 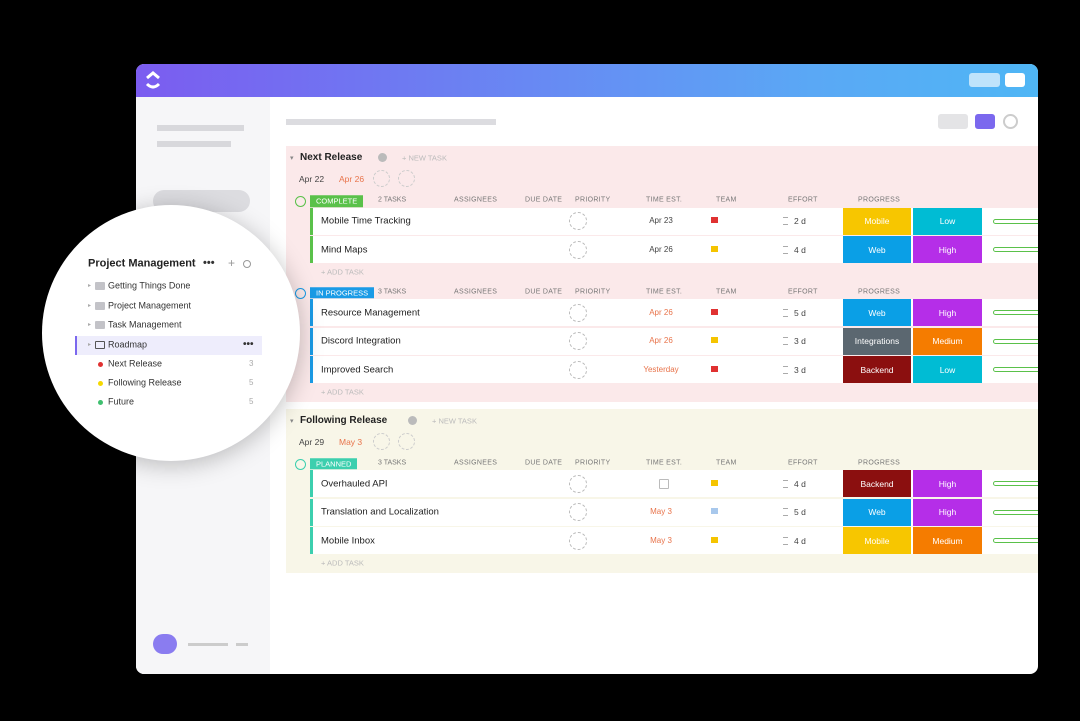 I want to click on sidebar-popup, so click(x=171, y=333).